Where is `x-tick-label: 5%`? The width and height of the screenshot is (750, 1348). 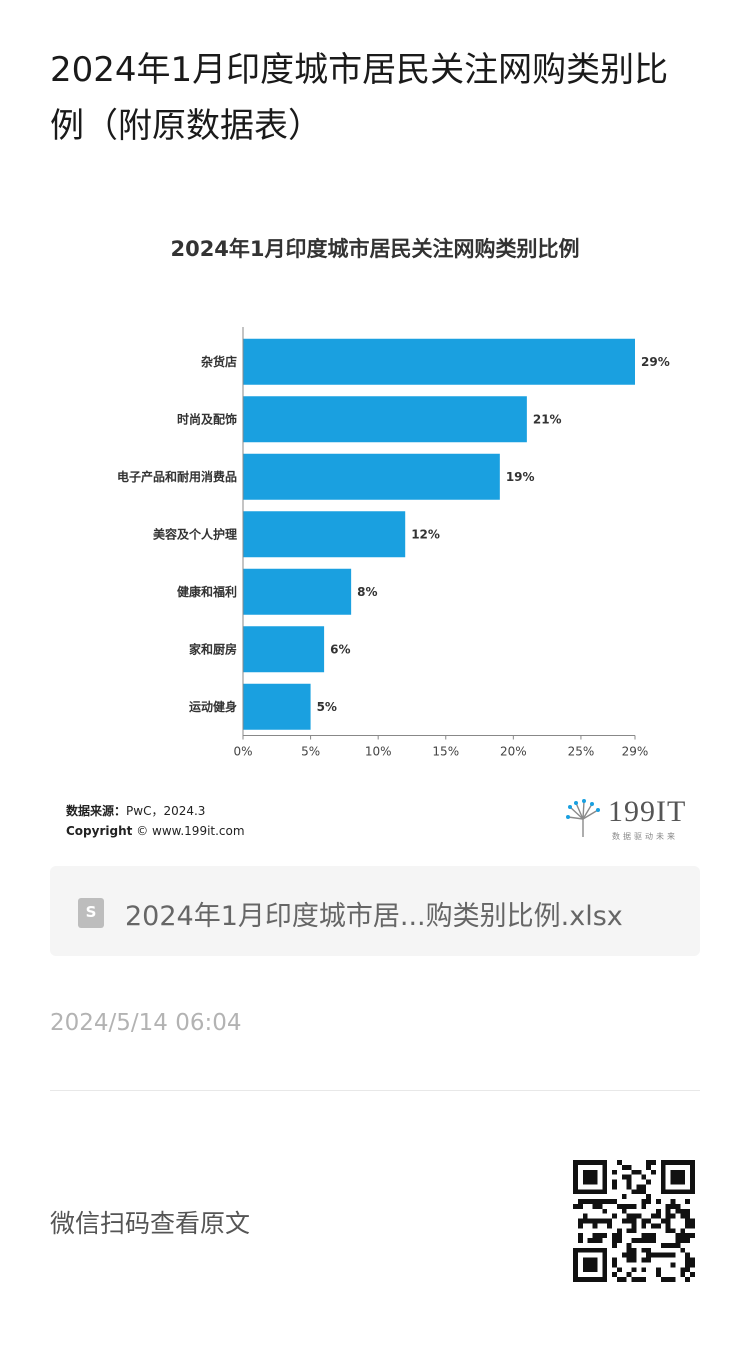 x-tick-label: 5% is located at coordinates (310, 752).